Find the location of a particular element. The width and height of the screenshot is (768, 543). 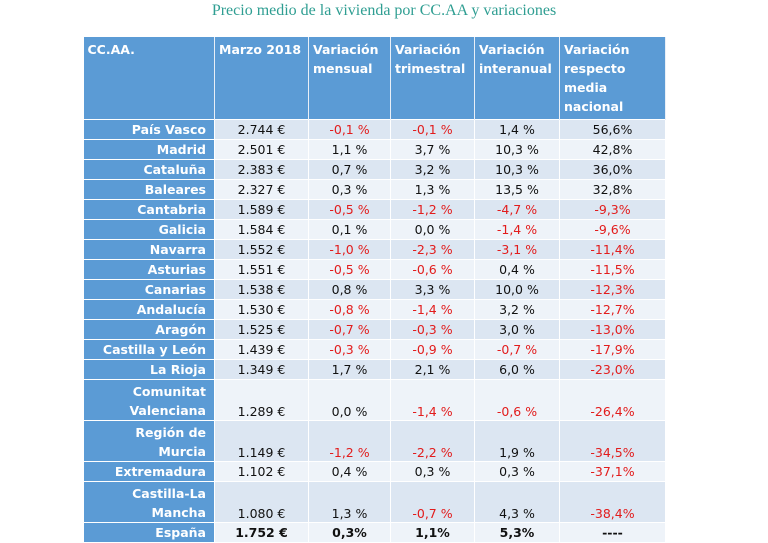

vs-national-cell: -12,7% is located at coordinates (612, 309).